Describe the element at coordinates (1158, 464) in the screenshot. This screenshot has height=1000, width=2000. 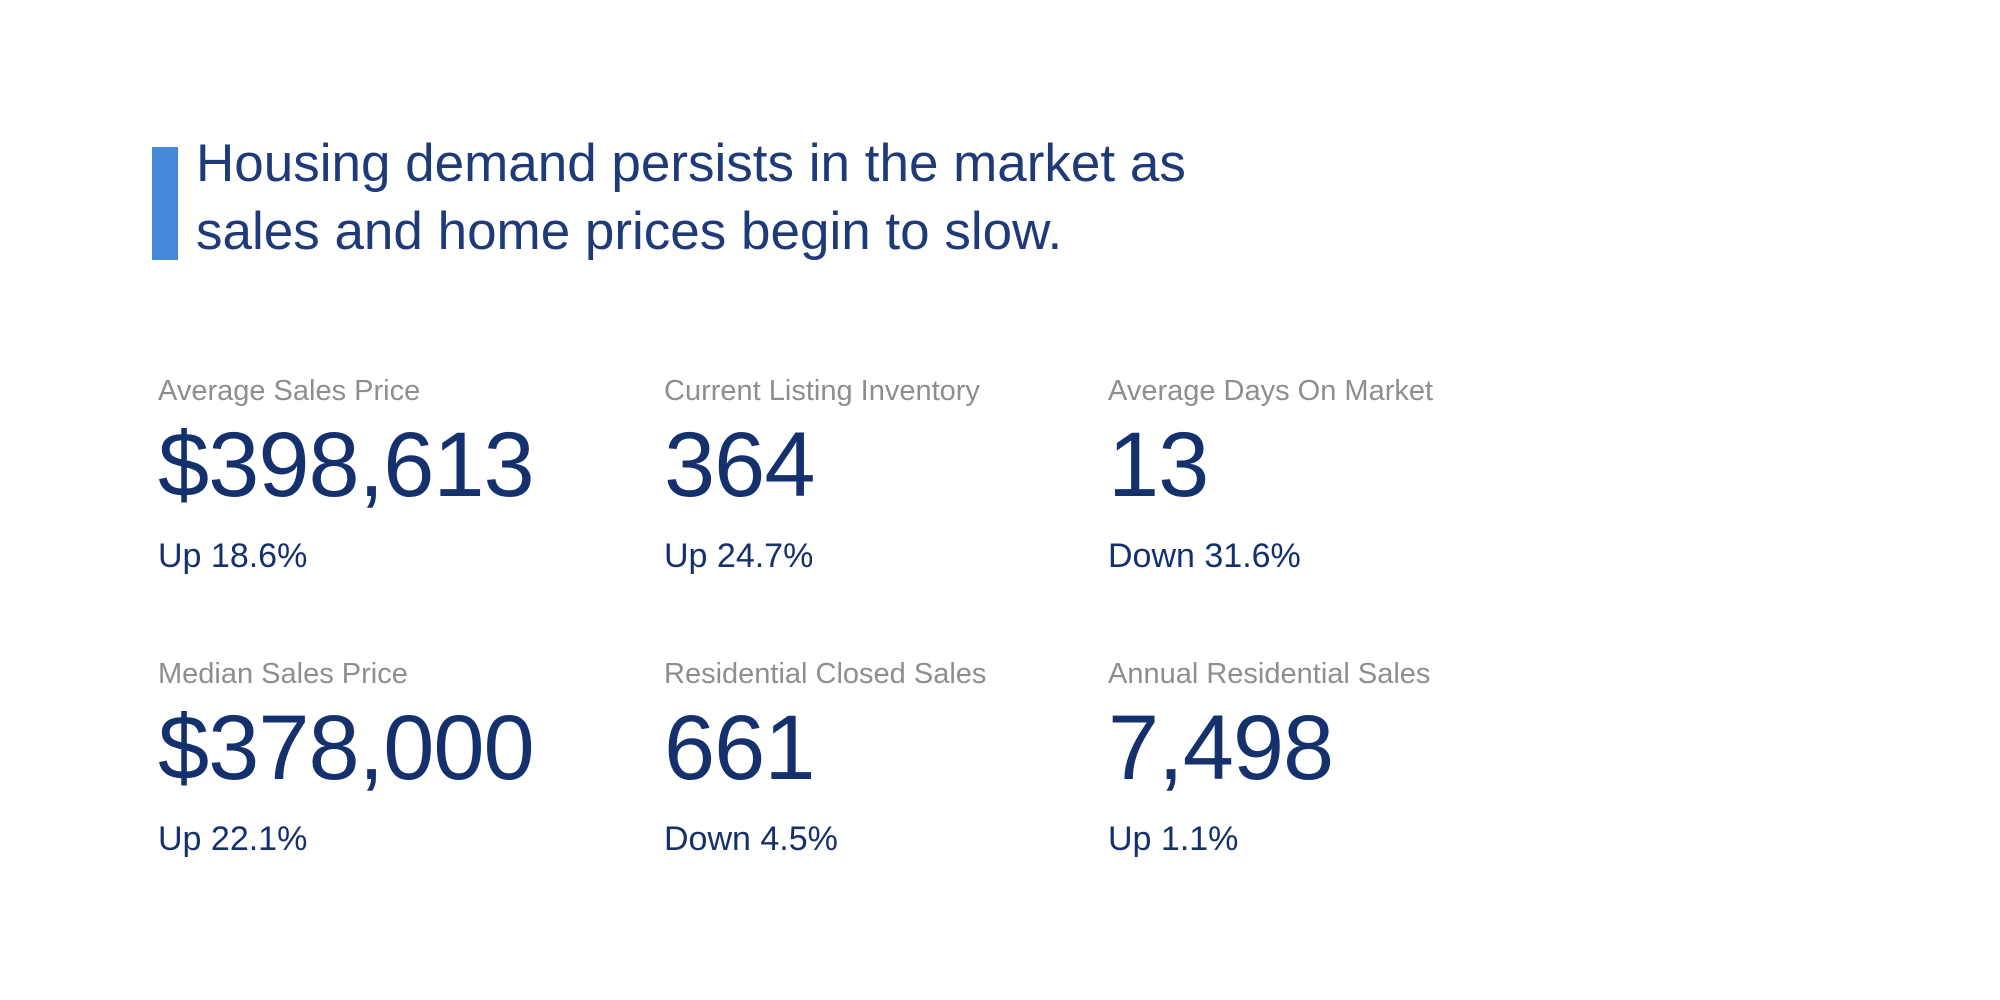
I see `stat-value: 13` at that location.